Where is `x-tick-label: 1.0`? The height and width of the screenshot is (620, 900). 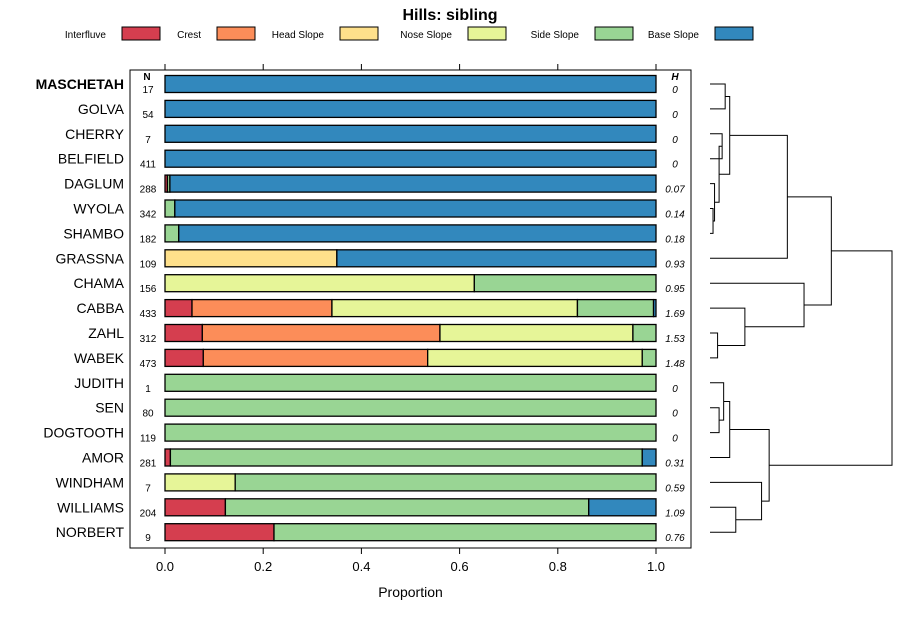
x-tick-label: 1.0 is located at coordinates (656, 566).